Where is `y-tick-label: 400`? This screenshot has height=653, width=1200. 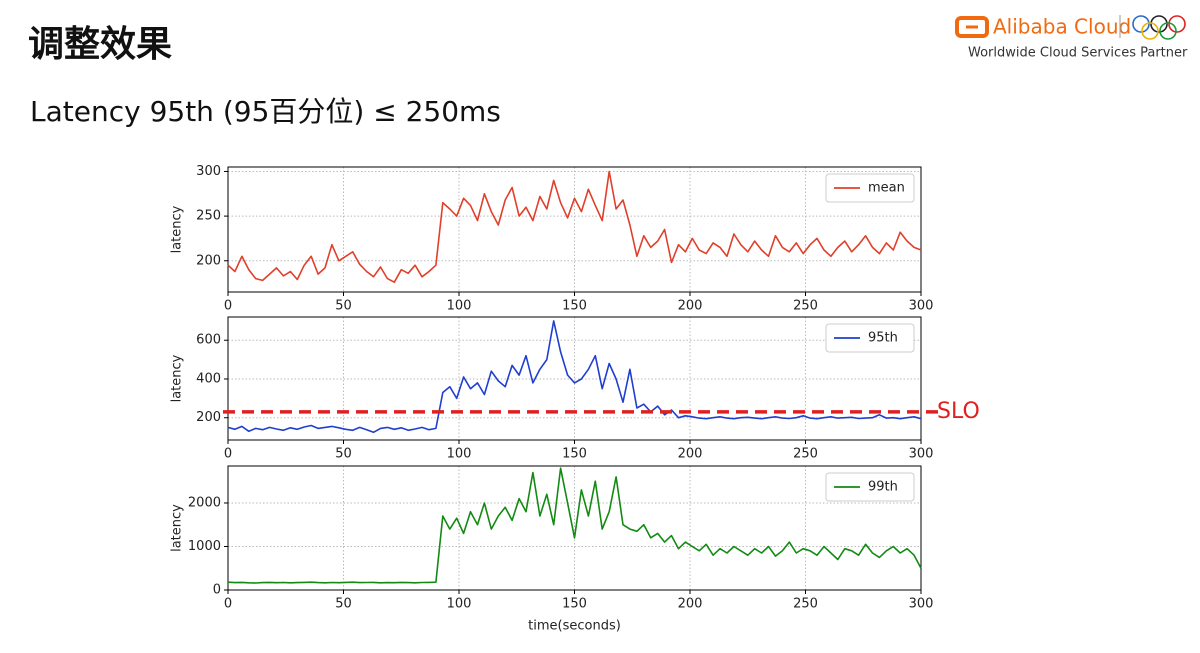 y-tick-label: 400 is located at coordinates (208, 378).